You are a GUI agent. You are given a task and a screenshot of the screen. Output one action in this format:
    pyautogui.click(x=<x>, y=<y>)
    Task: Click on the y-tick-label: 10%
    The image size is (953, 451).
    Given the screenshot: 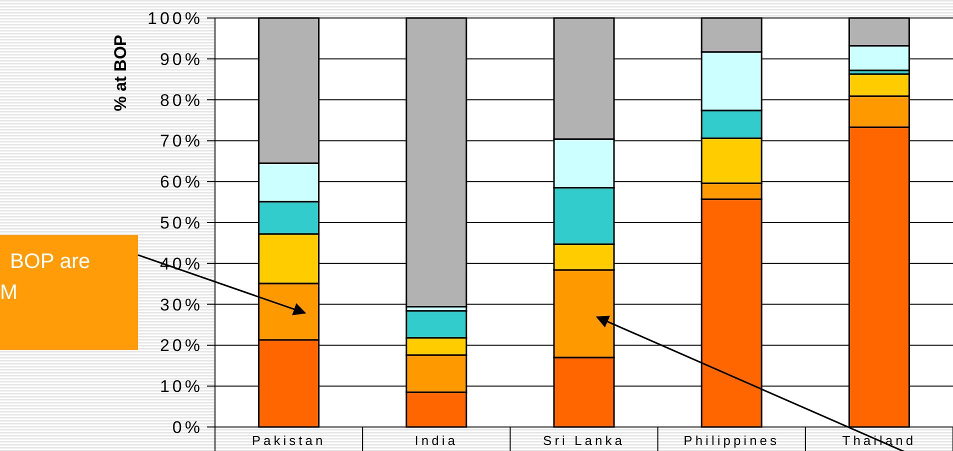 What is the action you would take?
    pyautogui.click(x=181, y=386)
    